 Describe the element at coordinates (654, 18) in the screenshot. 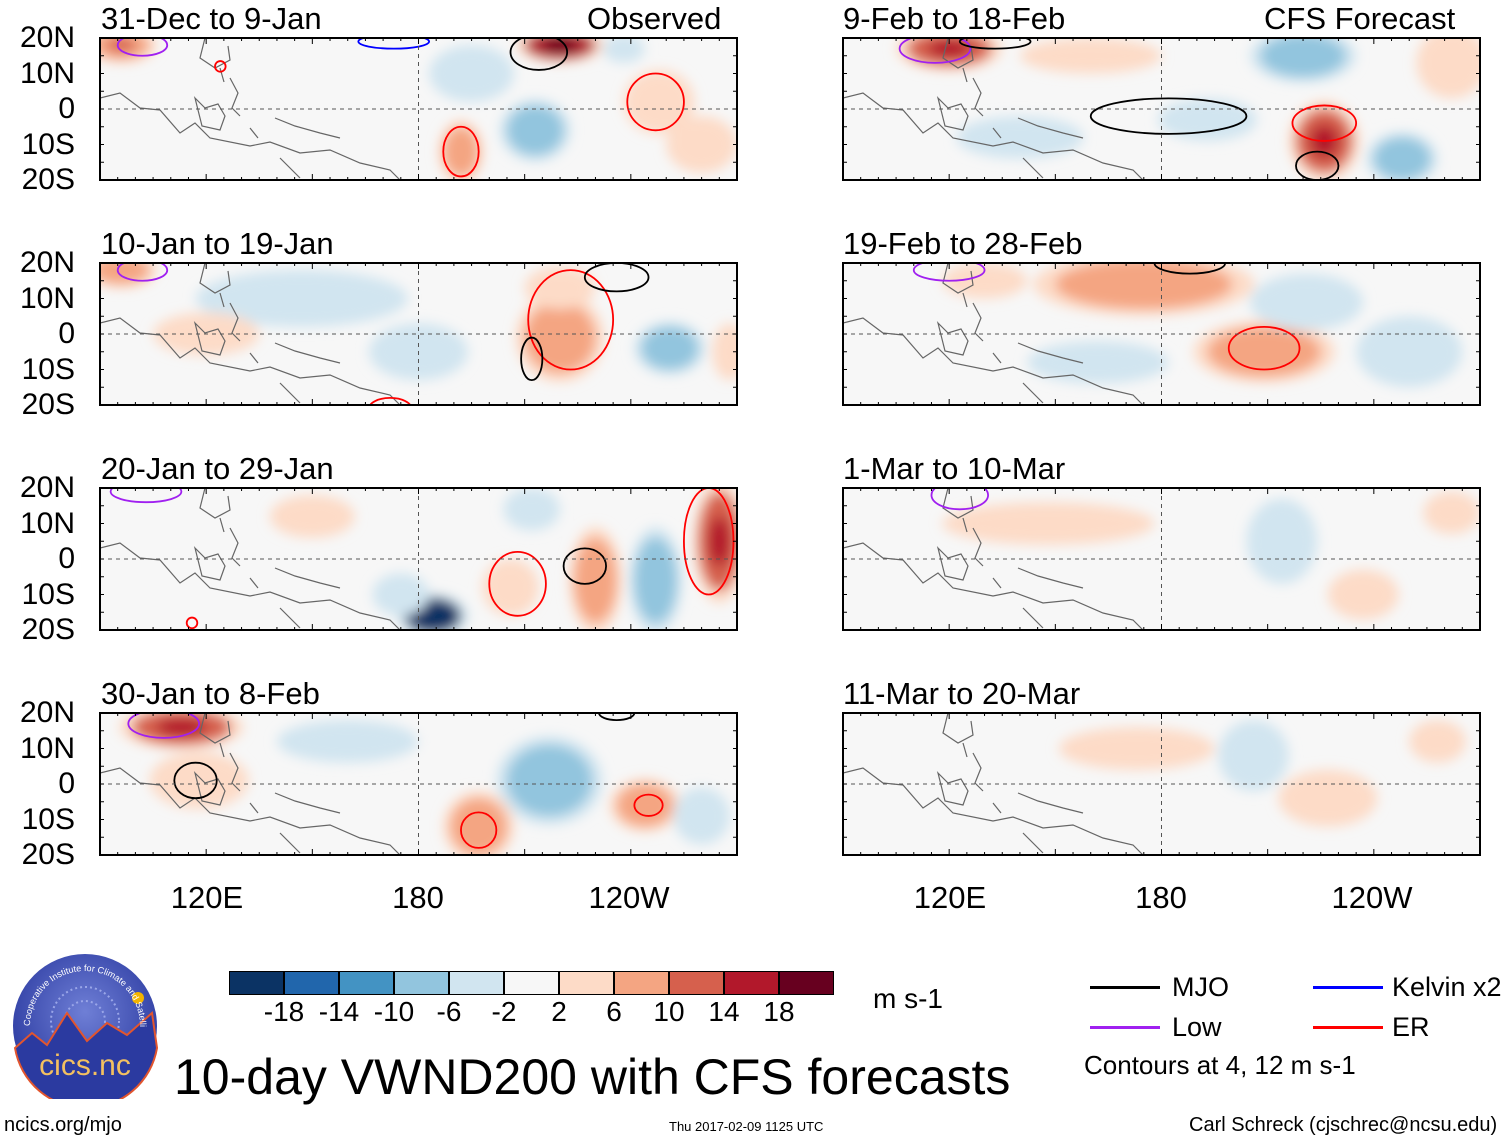

I see `observed-label: Observed` at that location.